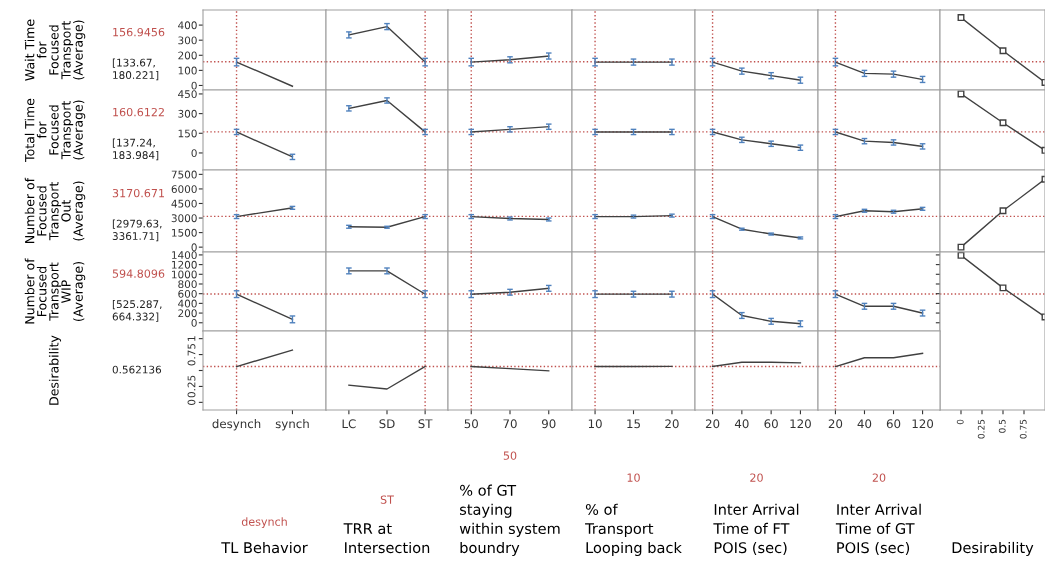 This screenshot has width=1045, height=564. What do you see at coordinates (184, 232) in the screenshot?
I see `y-tick-label: 1500` at bounding box center [184, 232].